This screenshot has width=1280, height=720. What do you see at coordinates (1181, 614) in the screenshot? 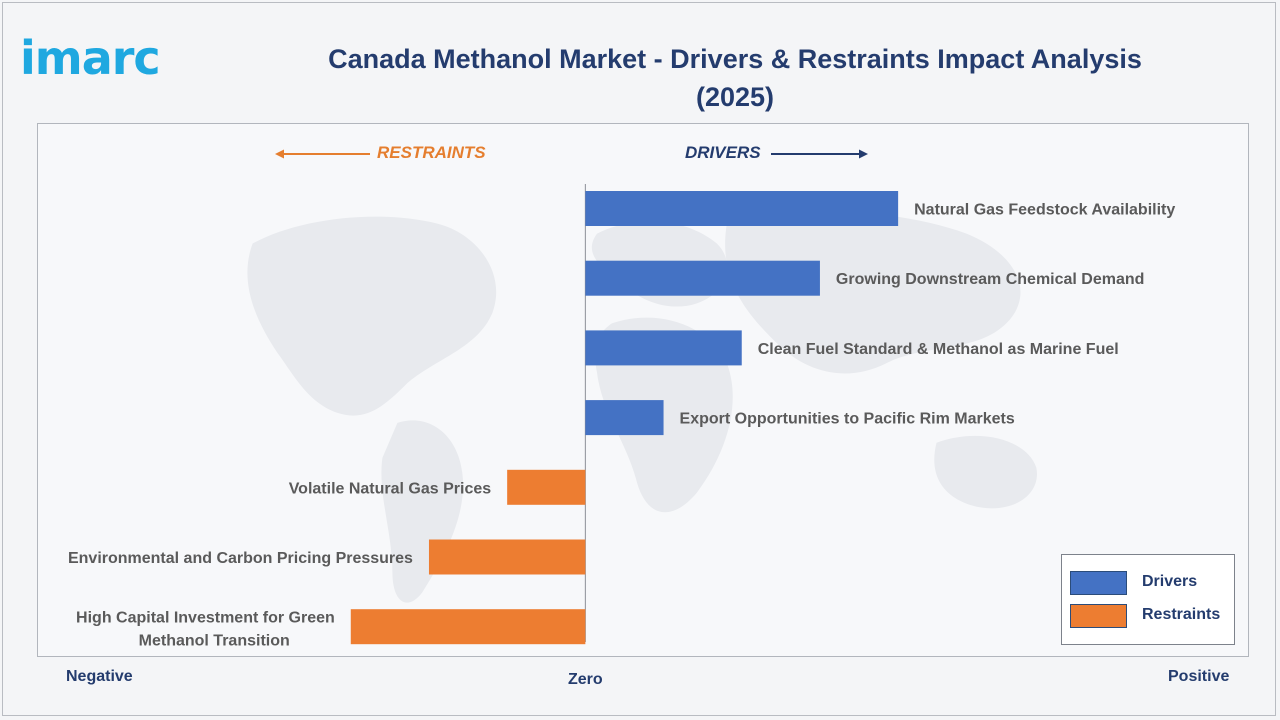
I see `legend-label-restraints: Restraints` at bounding box center [1181, 614].